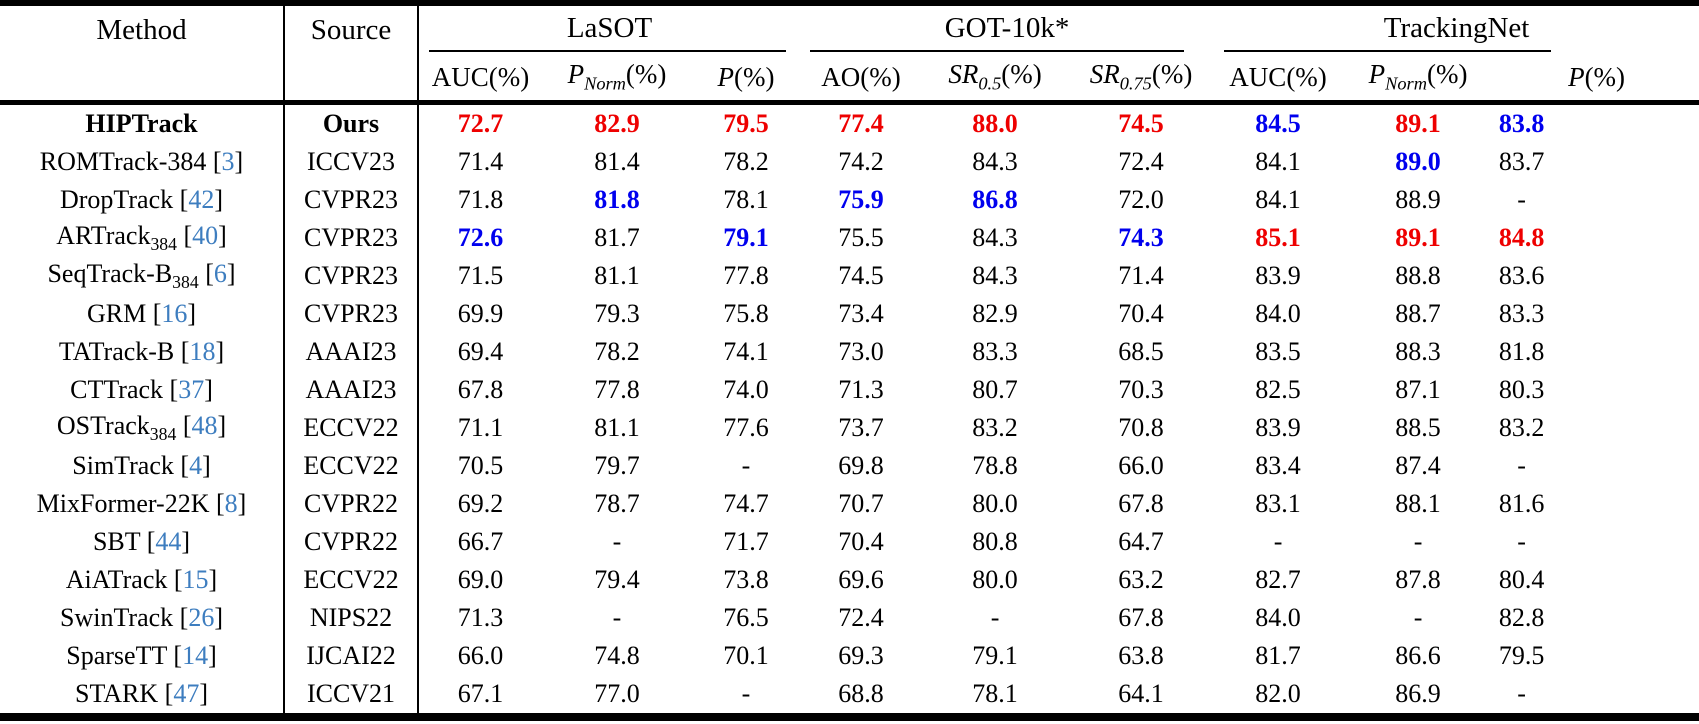 This screenshot has height=724, width=1699. I want to click on metric-value-tn-auc: 83.5, so click(1278, 351).